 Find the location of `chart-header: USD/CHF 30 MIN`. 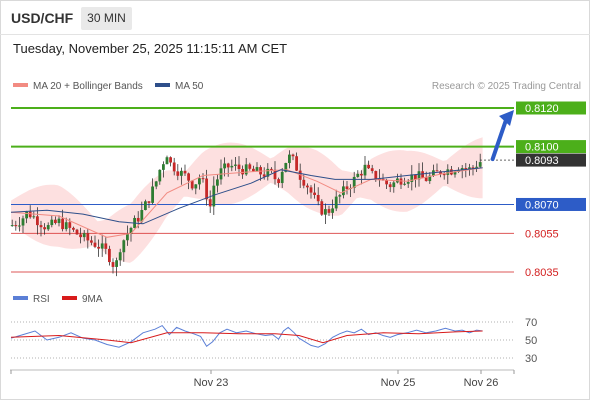

chart-header: USD/CHF 30 MIN is located at coordinates (295, 17).